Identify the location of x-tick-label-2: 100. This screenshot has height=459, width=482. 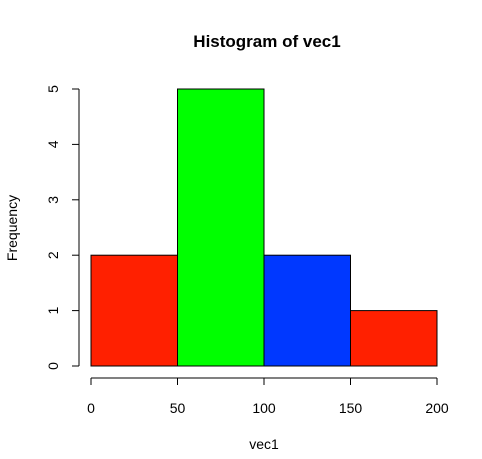
(264, 408).